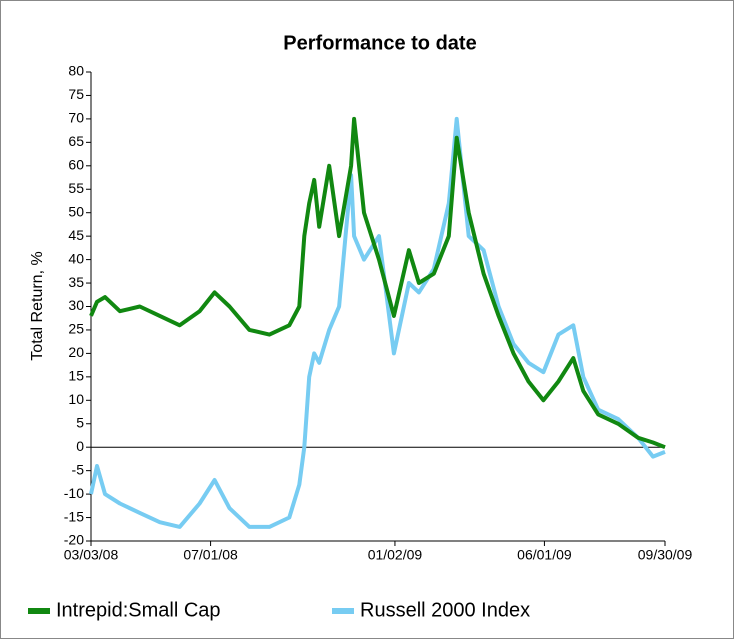  I want to click on y-tick-label: 15, so click(76, 376).